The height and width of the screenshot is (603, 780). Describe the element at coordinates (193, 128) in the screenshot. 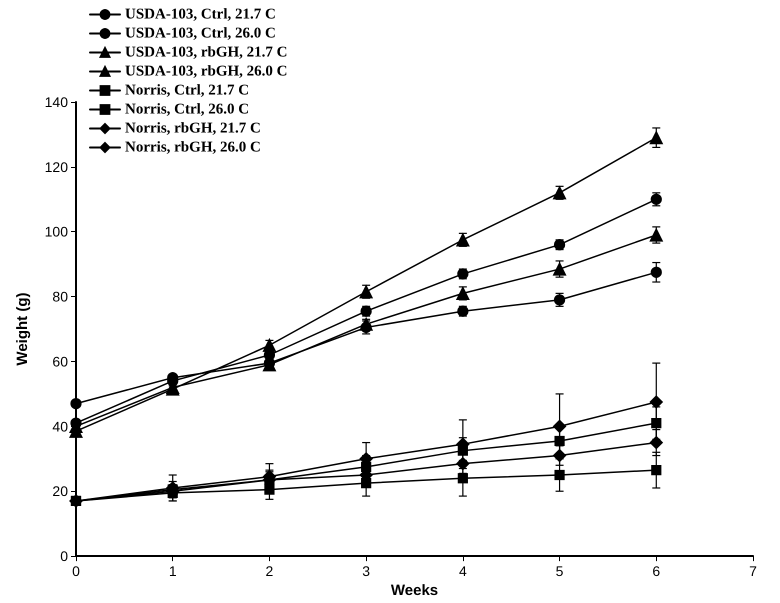

I see `legend-label: Norris, rbGH, 21.7 C` at that location.